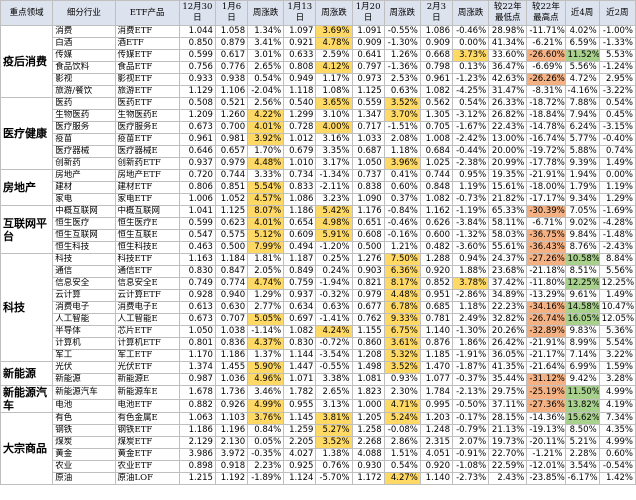  What do you see at coordinates (231, 331) in the screenshot?
I see `value-cell: 1.038` at bounding box center [231, 331].